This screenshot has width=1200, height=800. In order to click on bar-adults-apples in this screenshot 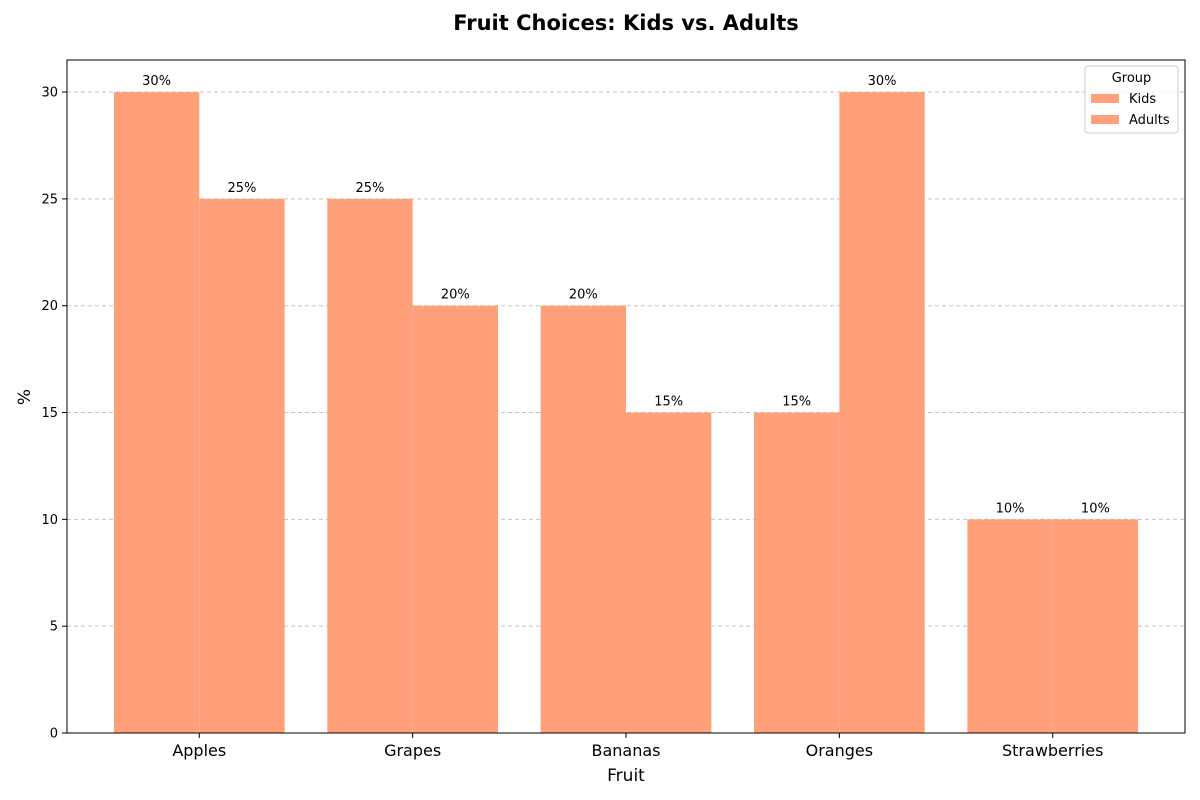, I will do `click(242, 465)`.